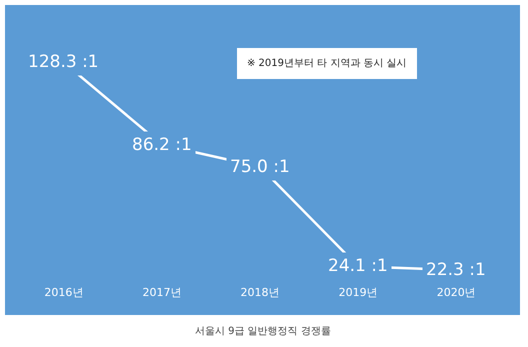  Describe the element at coordinates (260, 292) in the screenshot. I see `x-tick-label: 2018년` at that location.